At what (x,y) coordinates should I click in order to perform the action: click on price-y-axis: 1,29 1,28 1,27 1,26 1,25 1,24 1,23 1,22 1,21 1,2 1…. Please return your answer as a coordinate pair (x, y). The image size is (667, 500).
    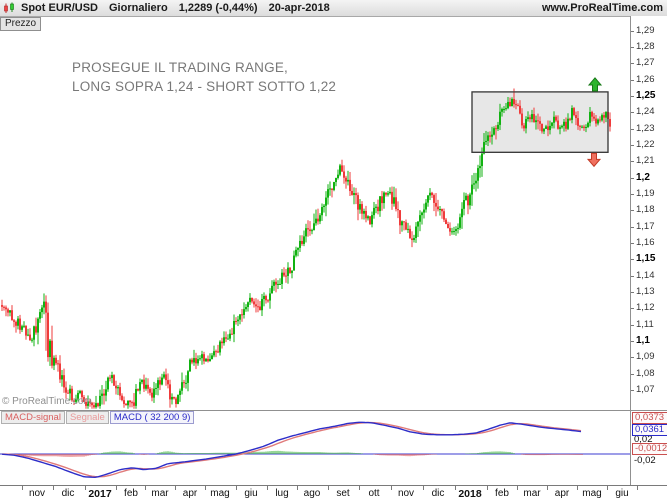
    Looking at the image, I should click on (648, 213).